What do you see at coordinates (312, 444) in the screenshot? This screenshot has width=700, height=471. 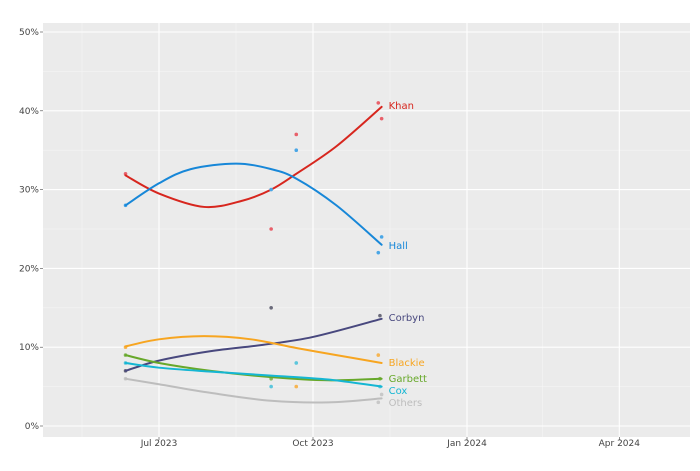 I see `x-tick-label: Oct 2023` at bounding box center [312, 444].